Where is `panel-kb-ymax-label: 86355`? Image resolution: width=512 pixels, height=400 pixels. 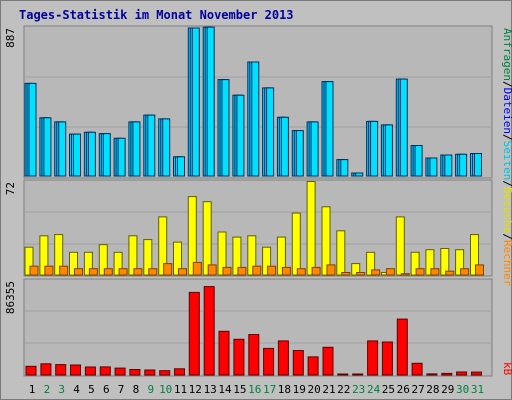 panel-kb-ymax-label: 86355 is located at coordinates (10, 297).